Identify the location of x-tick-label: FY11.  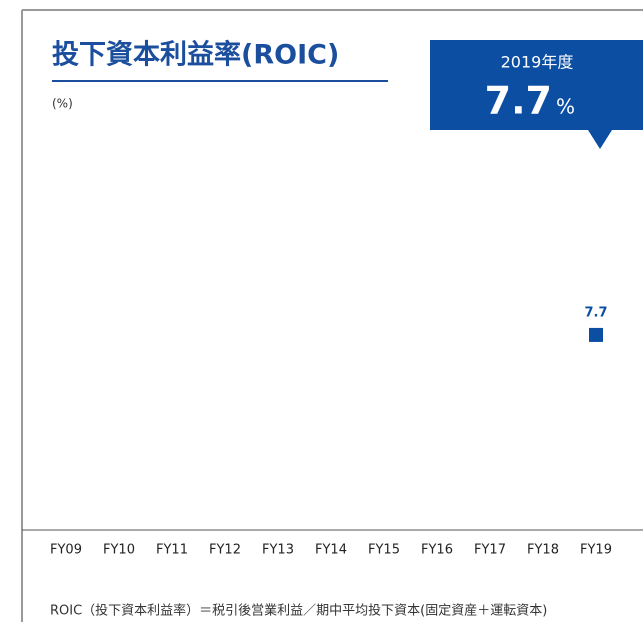
(172, 550).